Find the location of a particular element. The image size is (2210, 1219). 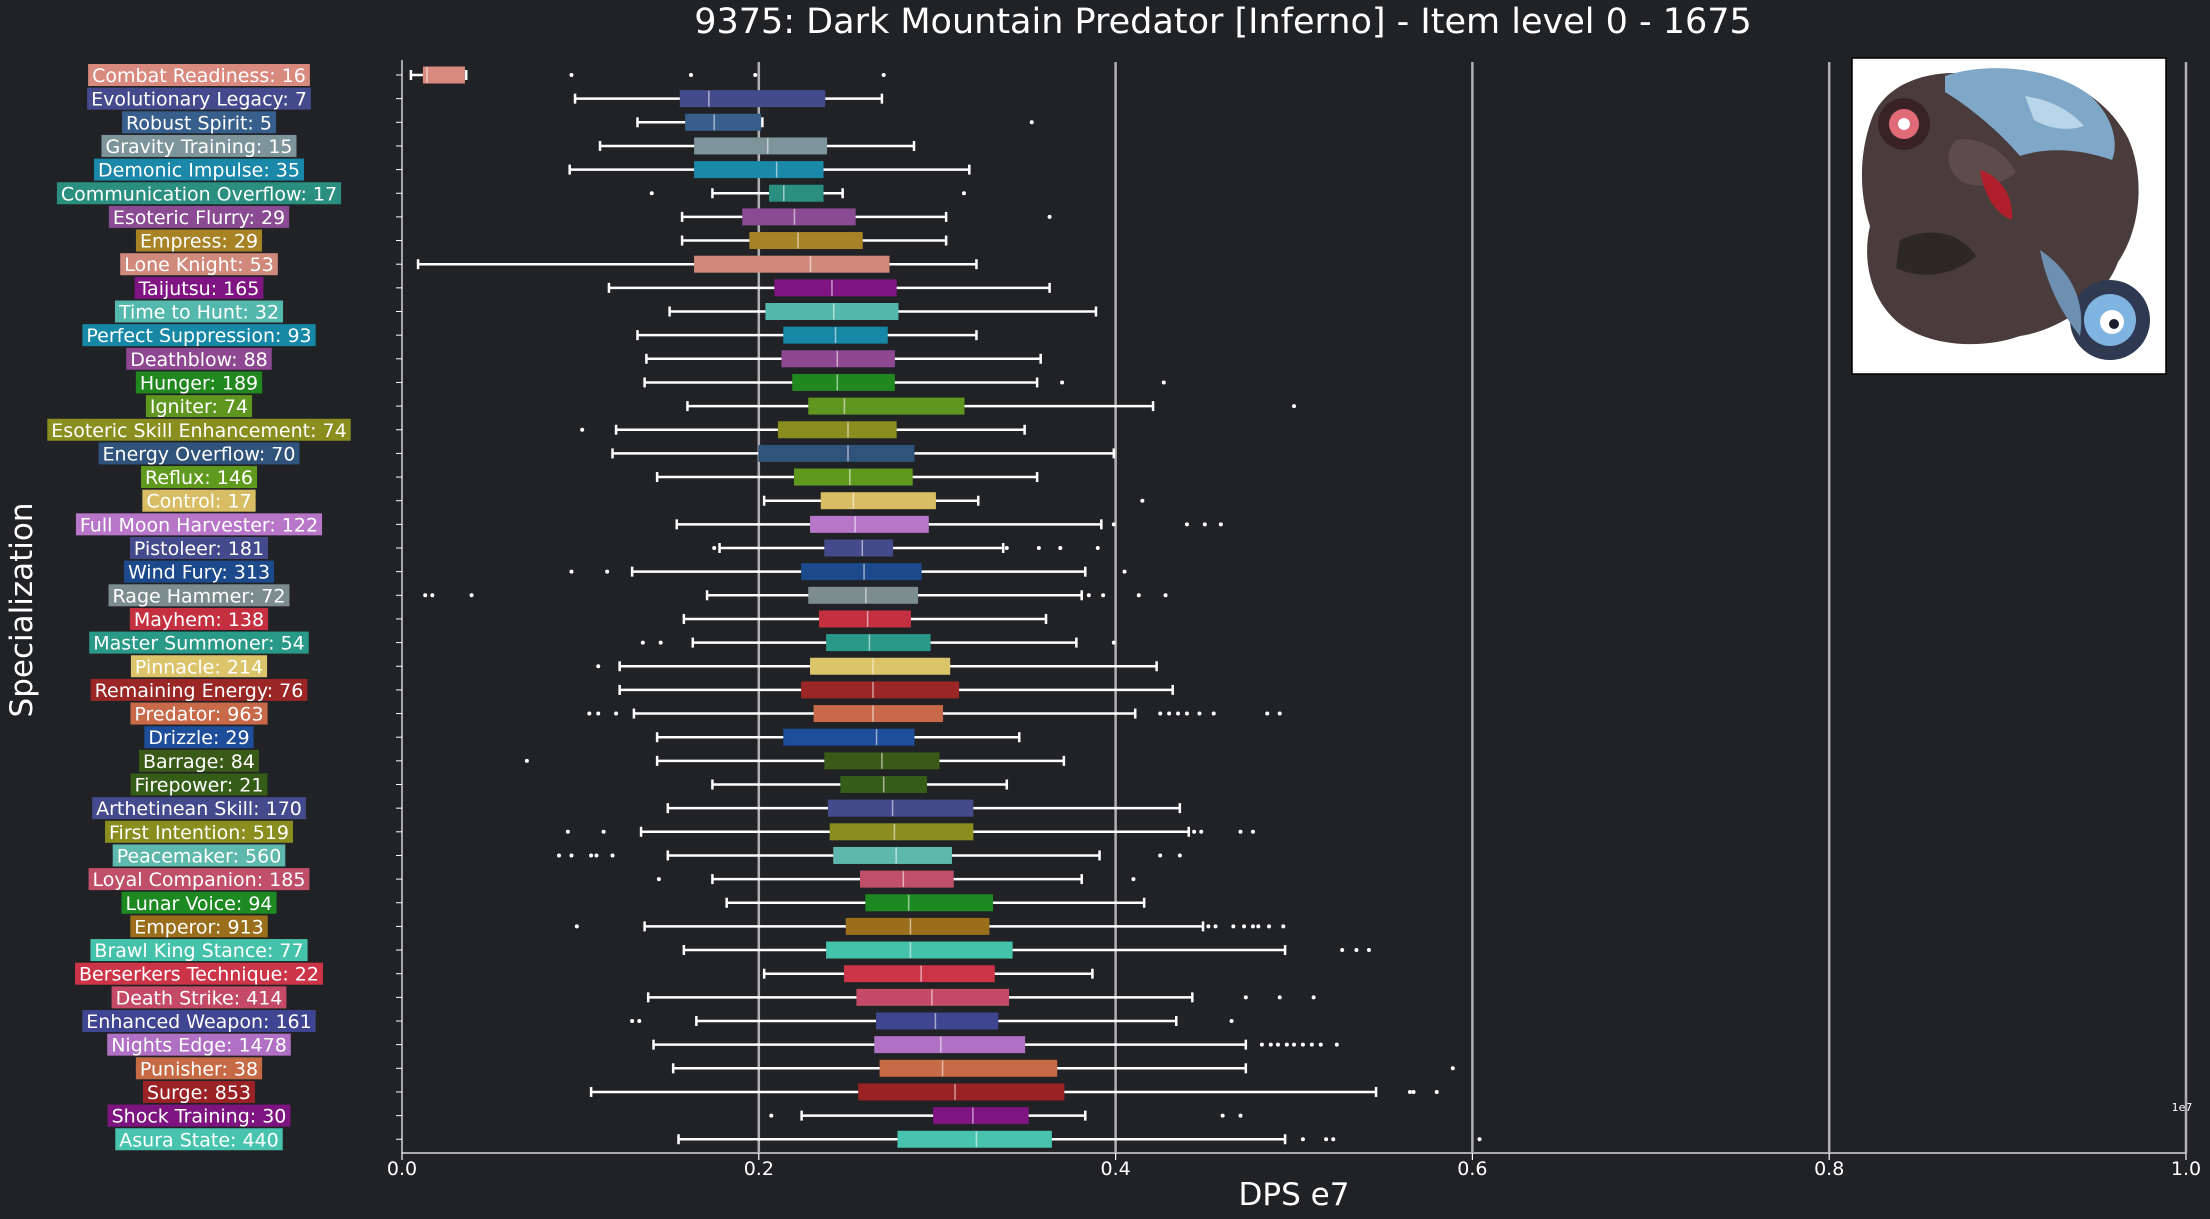

spec-label-15: Esoteric Skill Enhancement: 74 is located at coordinates (198, 431).